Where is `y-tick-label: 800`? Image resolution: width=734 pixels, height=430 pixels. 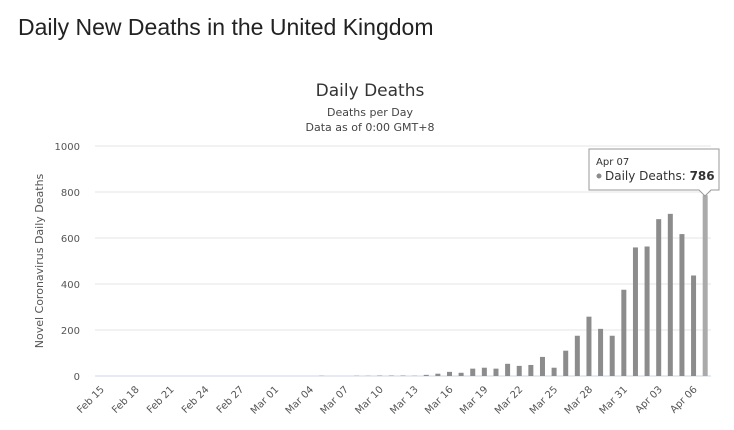 y-tick-label: 800 is located at coordinates (70, 193).